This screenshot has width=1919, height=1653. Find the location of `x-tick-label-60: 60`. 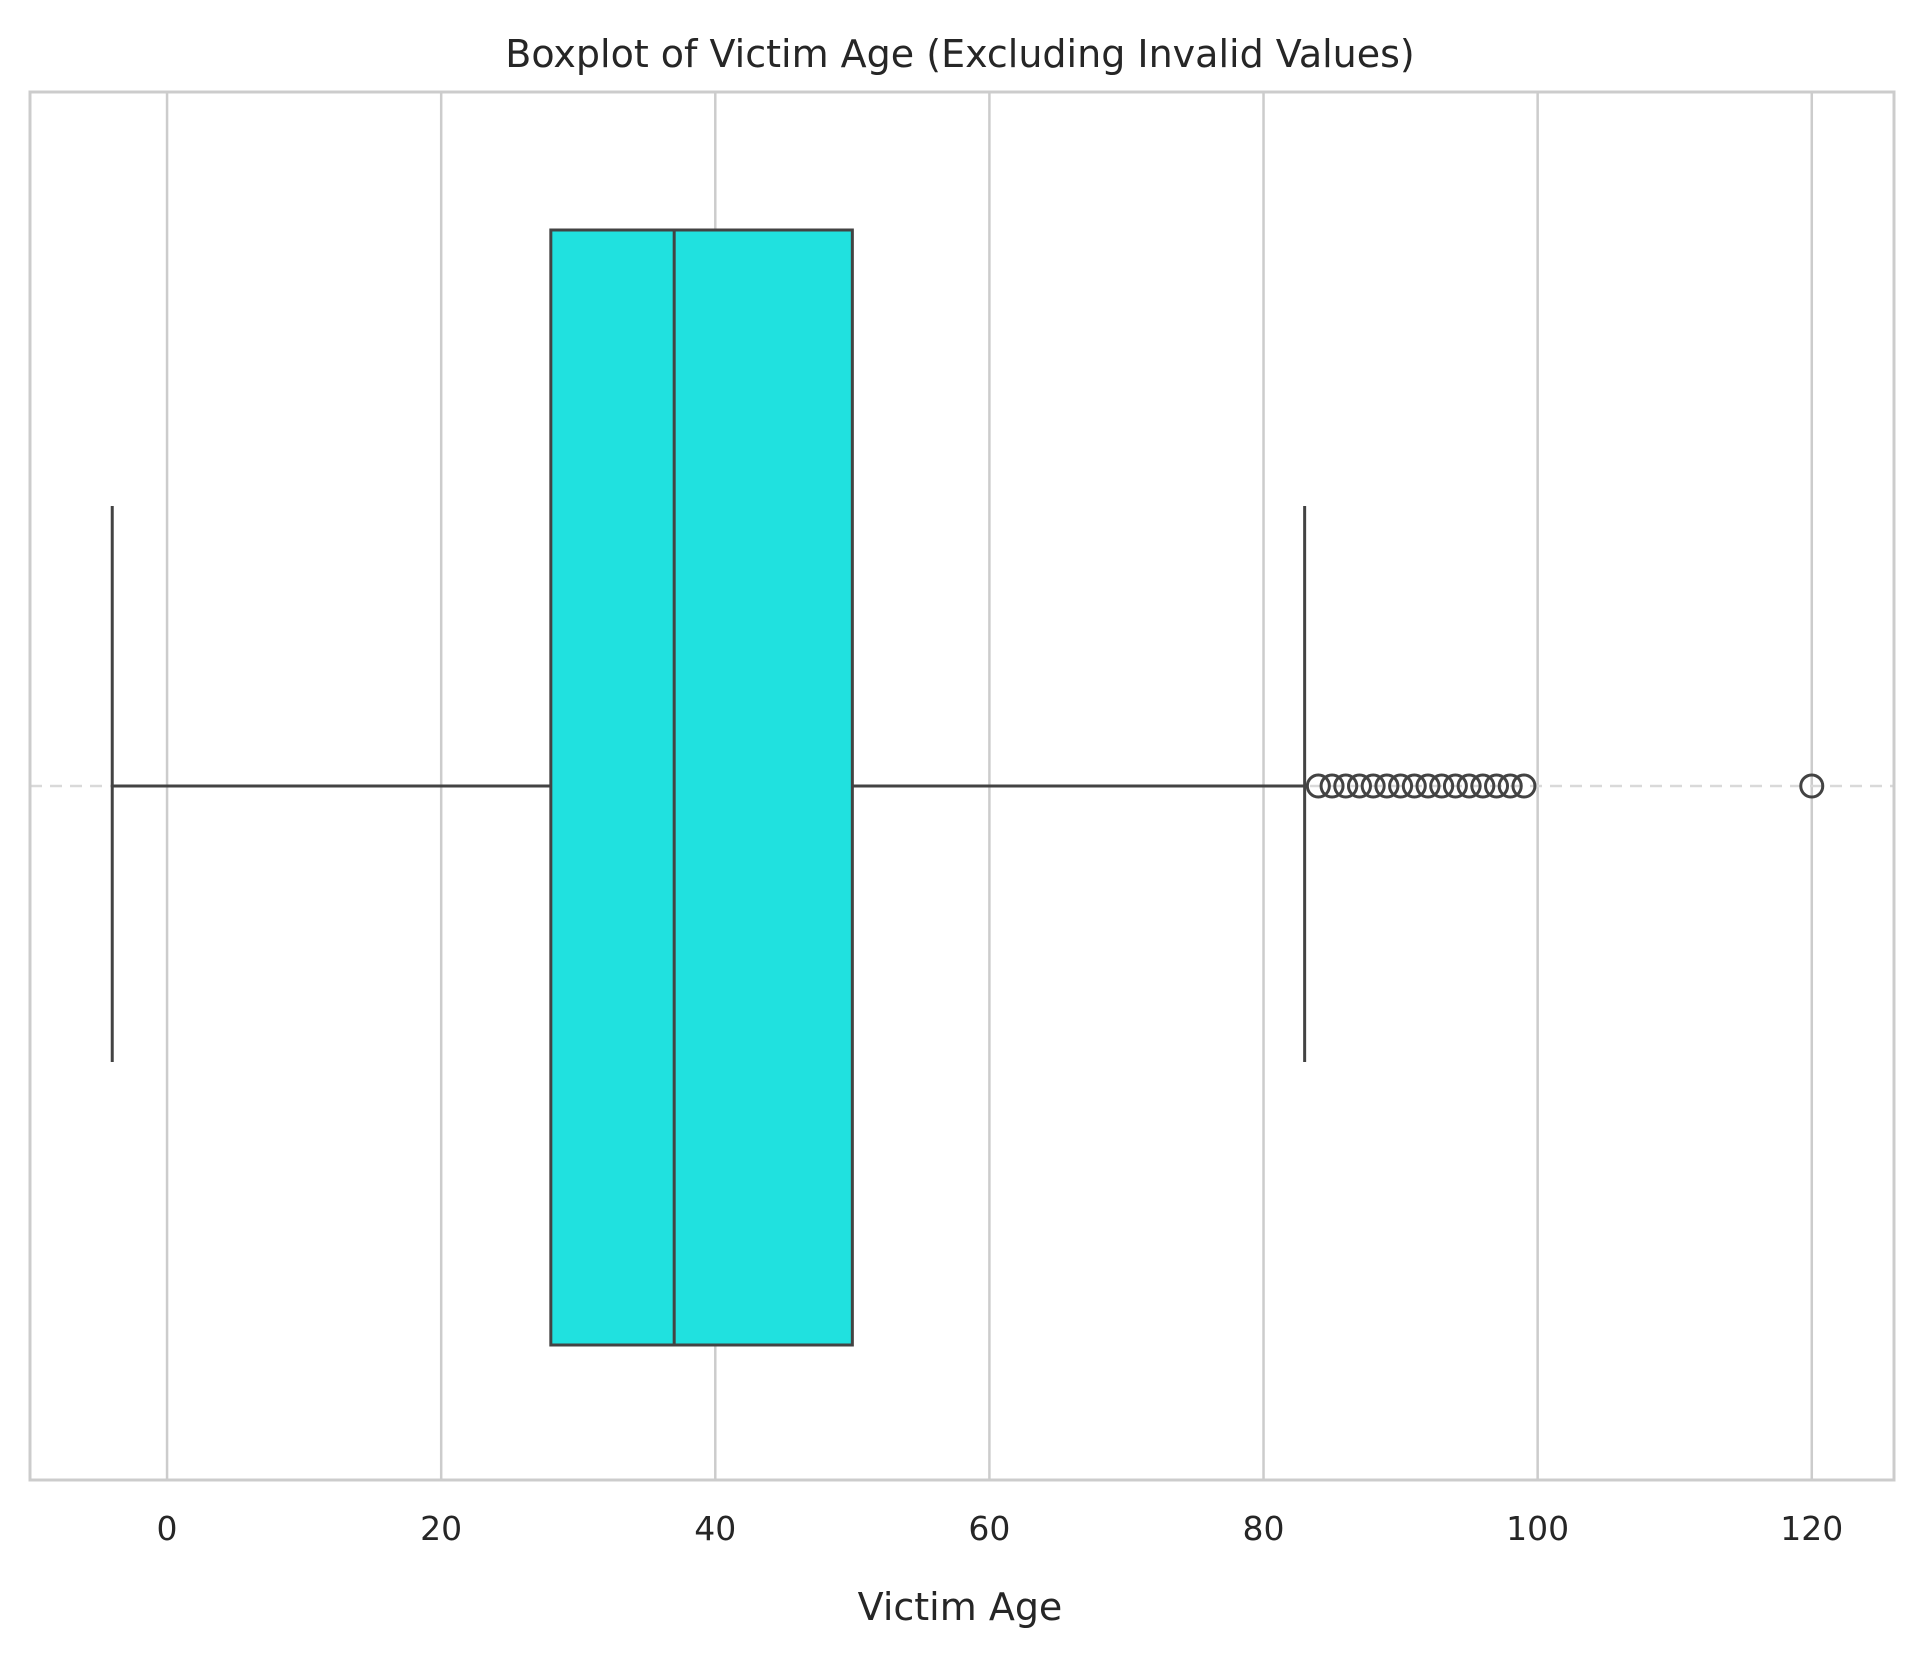

x-tick-label-60: 60 is located at coordinates (989, 1528).